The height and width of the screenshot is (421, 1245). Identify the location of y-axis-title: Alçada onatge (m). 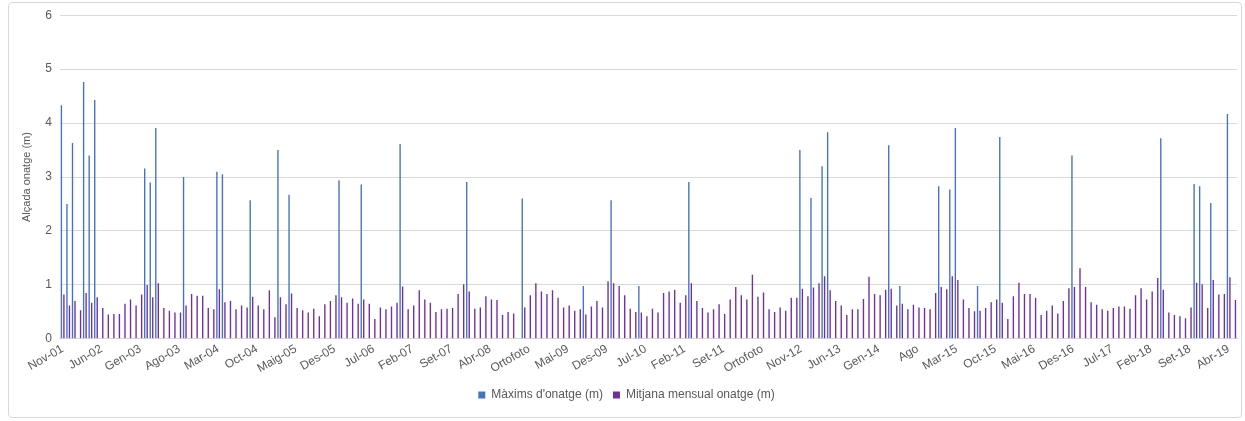
(25, 177).